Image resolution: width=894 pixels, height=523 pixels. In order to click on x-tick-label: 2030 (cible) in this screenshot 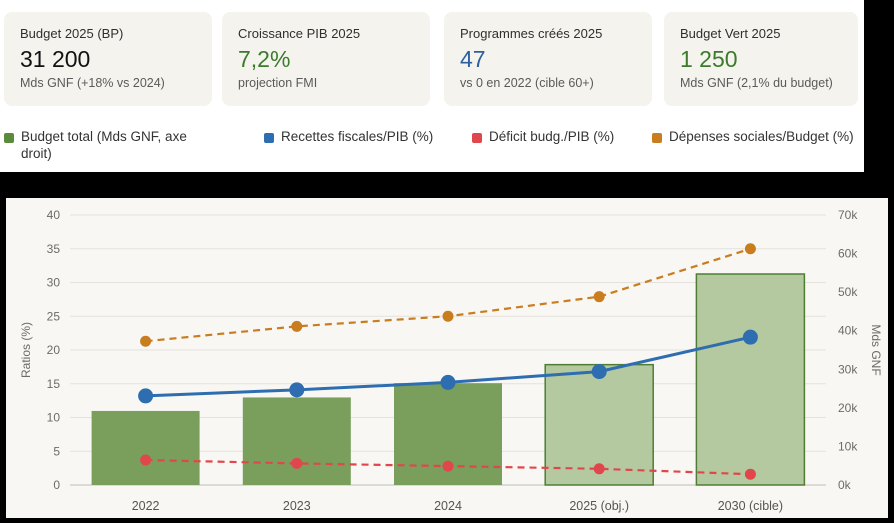, I will do `click(750, 506)`.